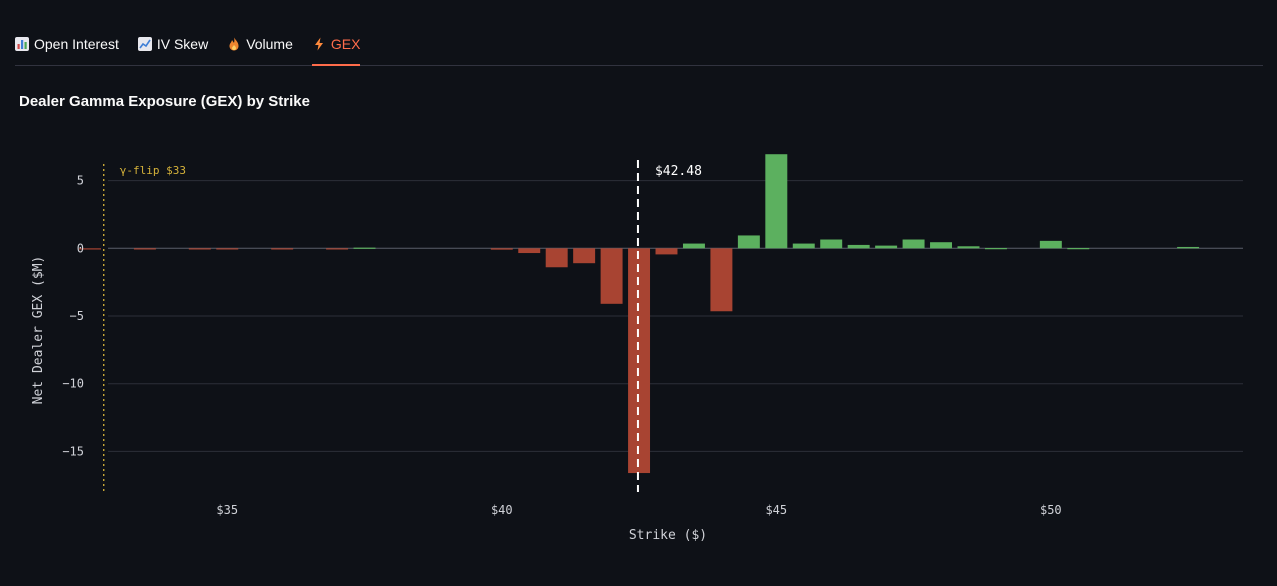 The image size is (1277, 586). What do you see at coordinates (234, 44) in the screenshot?
I see `fire-icon` at bounding box center [234, 44].